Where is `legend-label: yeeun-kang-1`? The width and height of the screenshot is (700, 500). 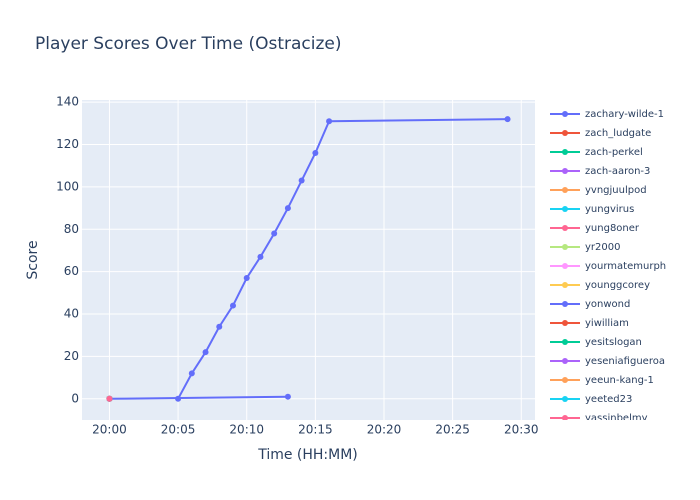 legend-label: yeeun-kang-1 is located at coordinates (619, 380).